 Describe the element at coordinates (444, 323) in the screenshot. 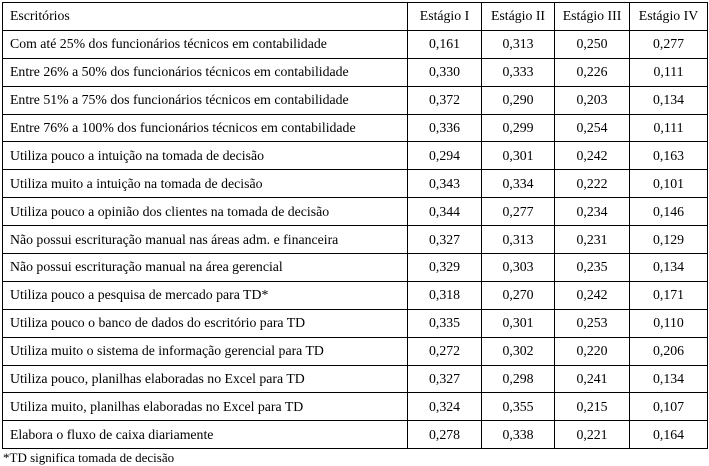

I see `value-cell: 0,335` at that location.